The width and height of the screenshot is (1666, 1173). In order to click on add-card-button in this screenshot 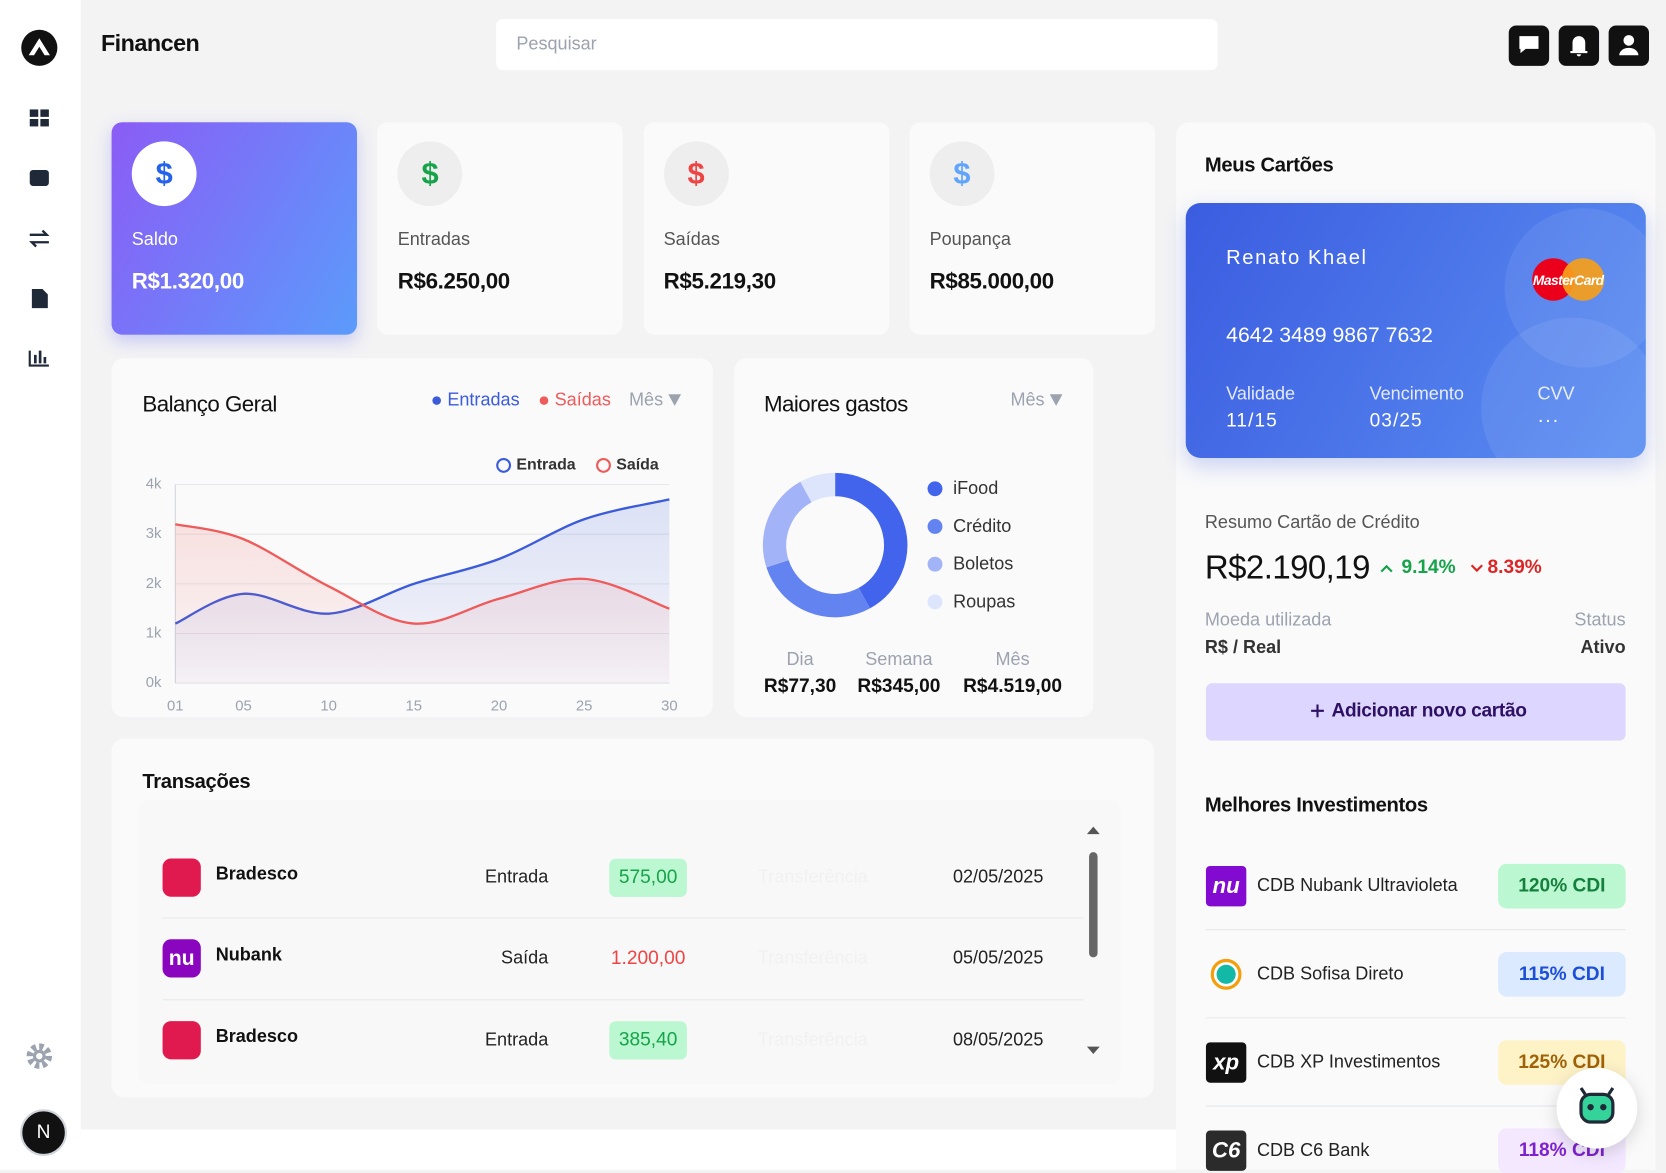, I will do `click(1415, 712)`.